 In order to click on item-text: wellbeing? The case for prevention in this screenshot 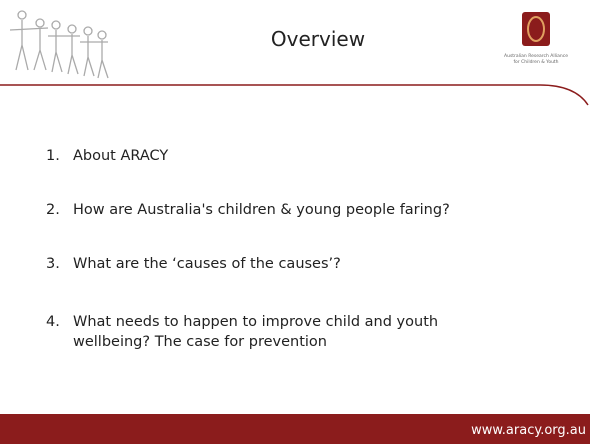, I will do `click(200, 342)`.